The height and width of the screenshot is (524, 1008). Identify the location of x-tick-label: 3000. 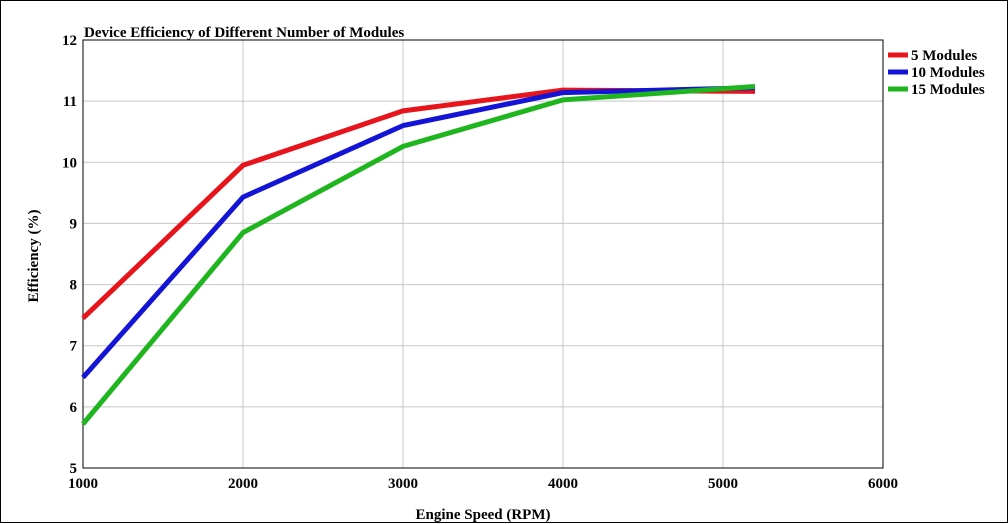
(403, 484).